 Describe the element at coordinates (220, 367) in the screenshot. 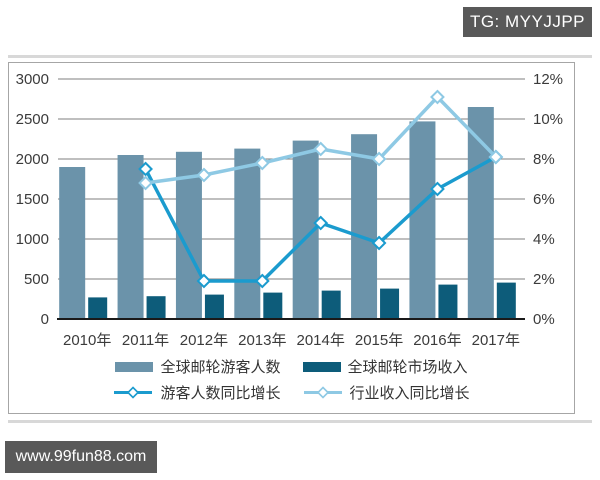

I see `legend-label-passengers: 全球邮轮游客人数` at that location.